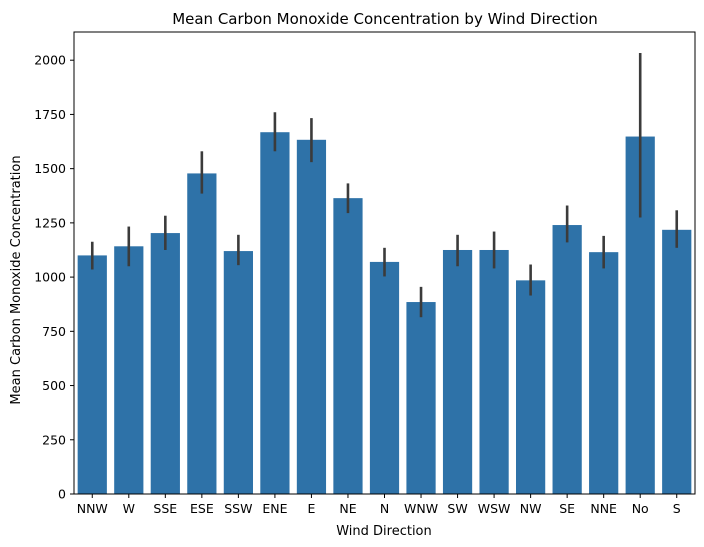  I want to click on y-tick-label: 250, so click(54, 439).